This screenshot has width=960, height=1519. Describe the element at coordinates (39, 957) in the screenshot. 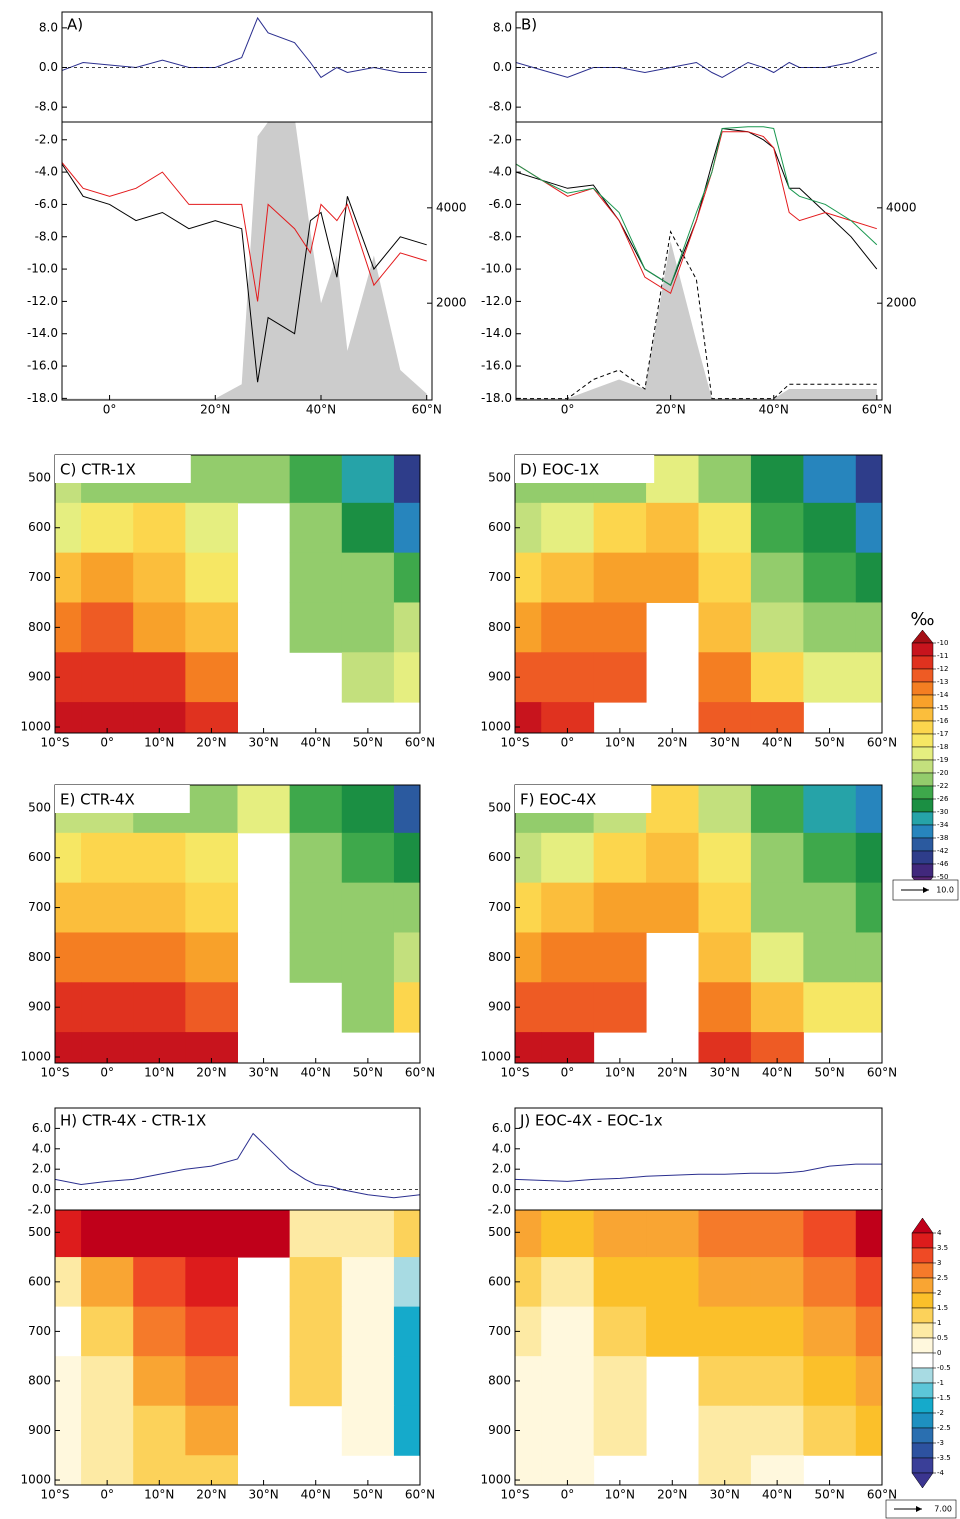

I see `y-tick-label: 800` at that location.